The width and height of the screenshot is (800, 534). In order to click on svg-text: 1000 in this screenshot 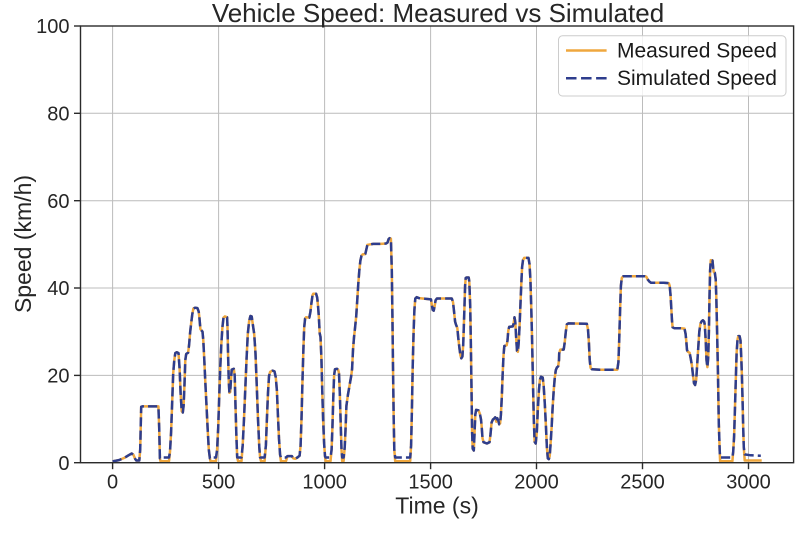, I will do `click(324, 483)`.